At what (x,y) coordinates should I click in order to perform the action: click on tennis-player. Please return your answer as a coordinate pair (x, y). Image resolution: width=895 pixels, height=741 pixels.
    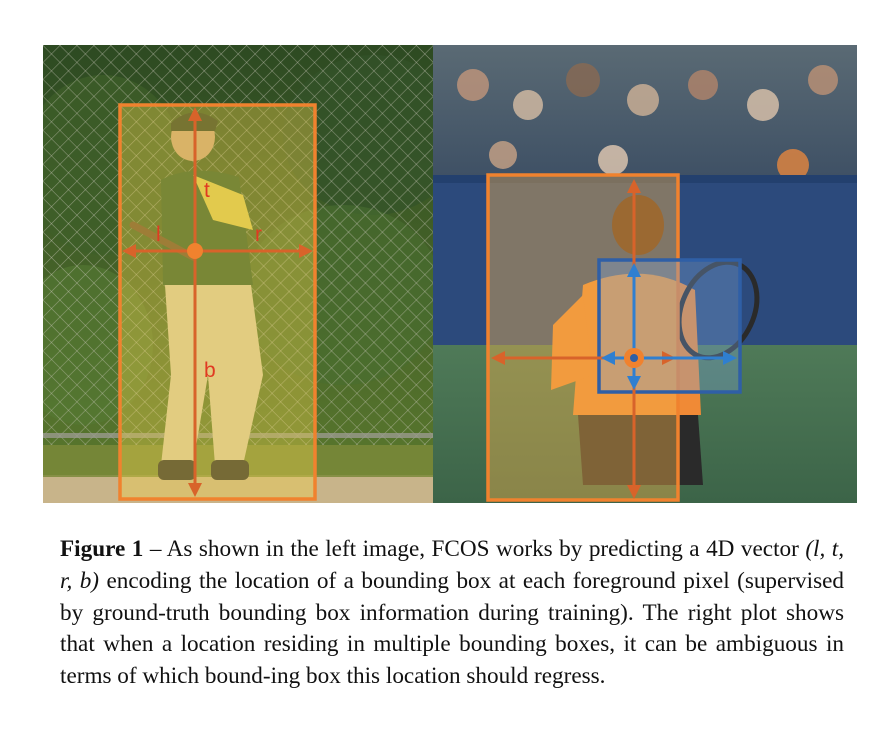
    Looking at the image, I should click on (655, 340).